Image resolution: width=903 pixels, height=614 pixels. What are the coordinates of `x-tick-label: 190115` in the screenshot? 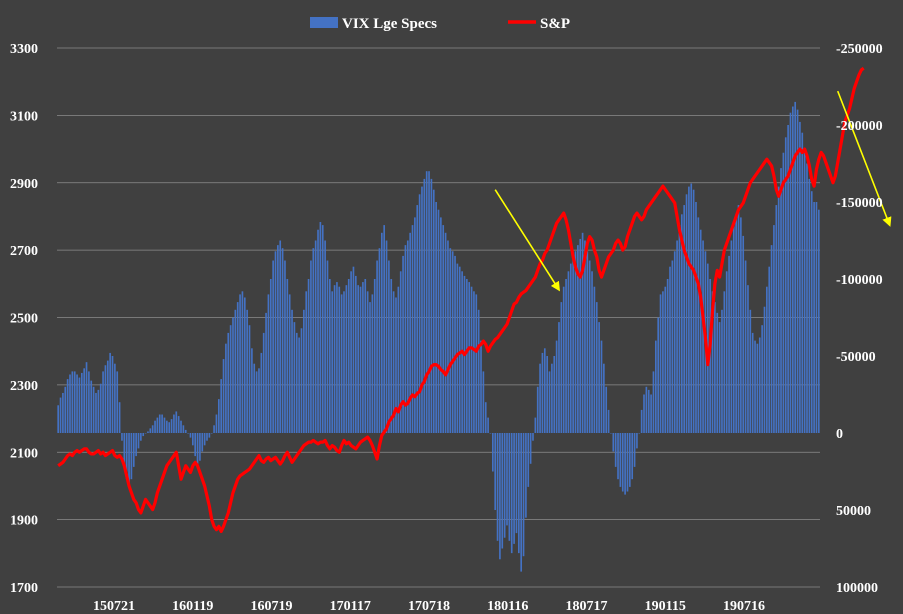 It's located at (665, 606).